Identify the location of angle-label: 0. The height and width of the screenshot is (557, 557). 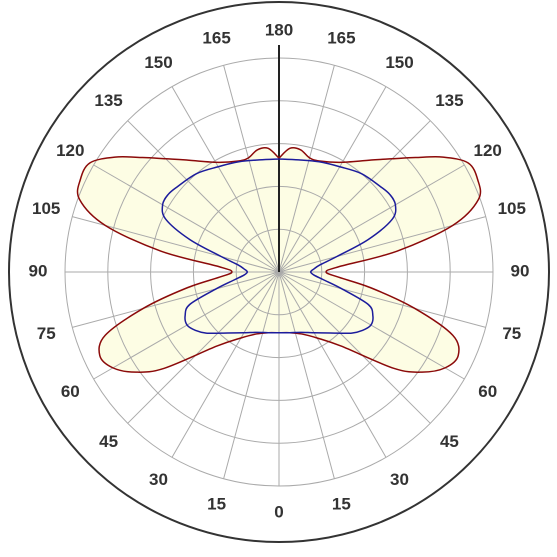
(278, 511).